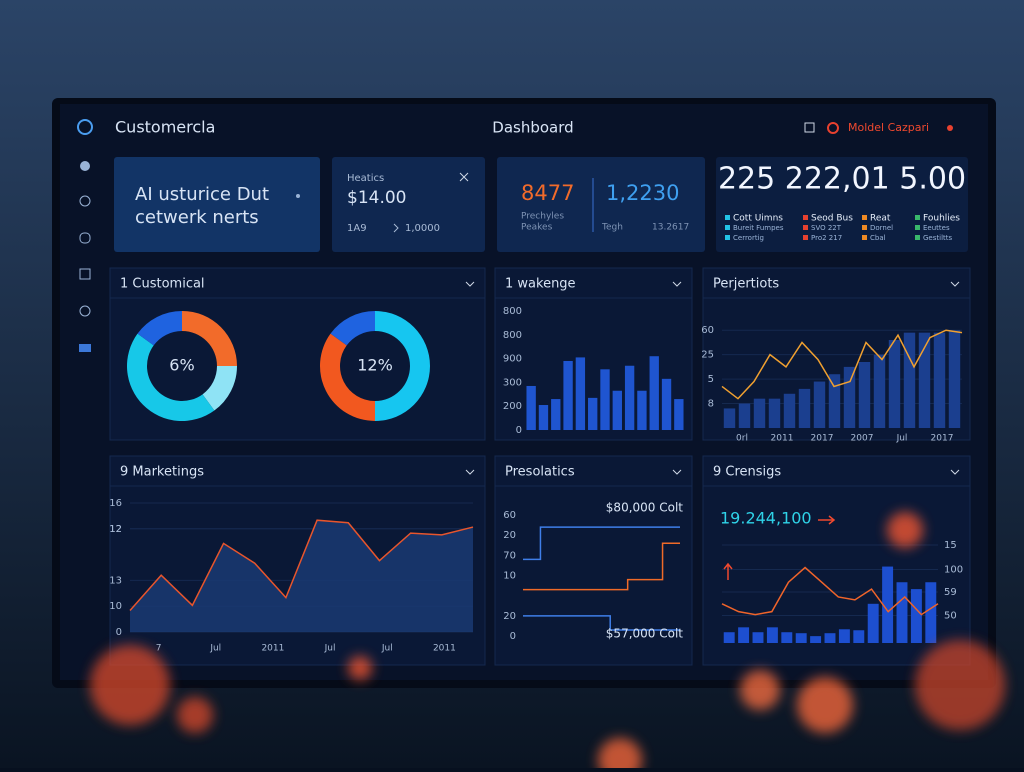 This screenshot has width=1024, height=772. Describe the element at coordinates (298, 196) in the screenshot. I see `sparkle` at that location.